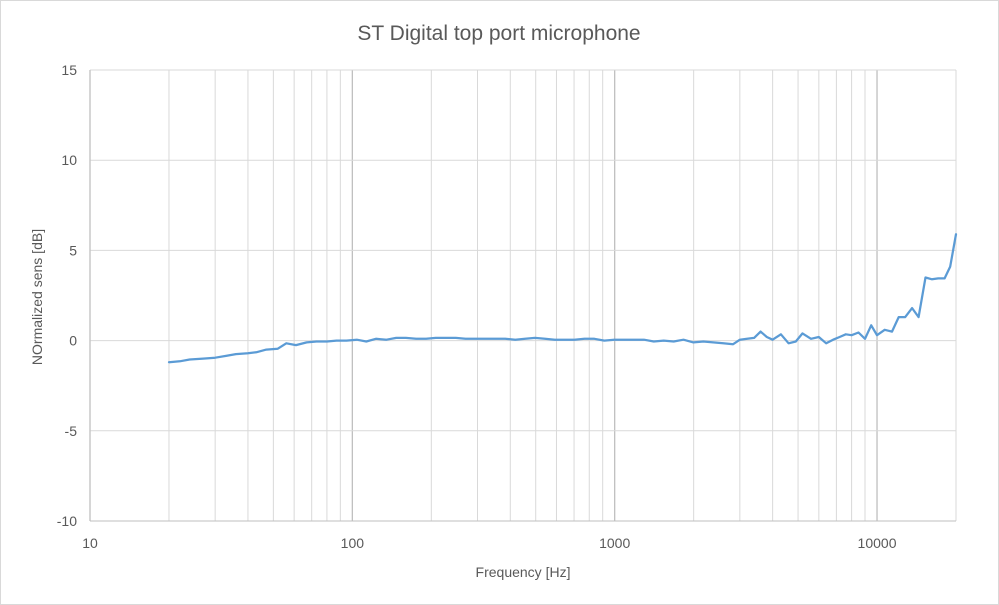  What do you see at coordinates (73, 341) in the screenshot?
I see `y-tick-label: 0` at bounding box center [73, 341].